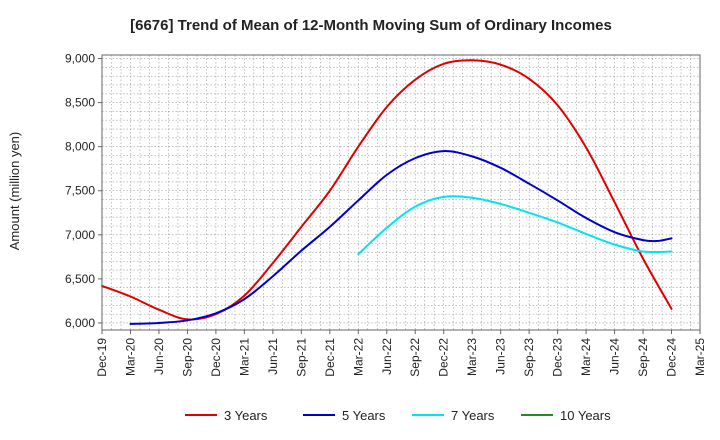 Image resolution: width=720 pixels, height=440 pixels. I want to click on x-tick-label: Dec-21, so click(330, 357).